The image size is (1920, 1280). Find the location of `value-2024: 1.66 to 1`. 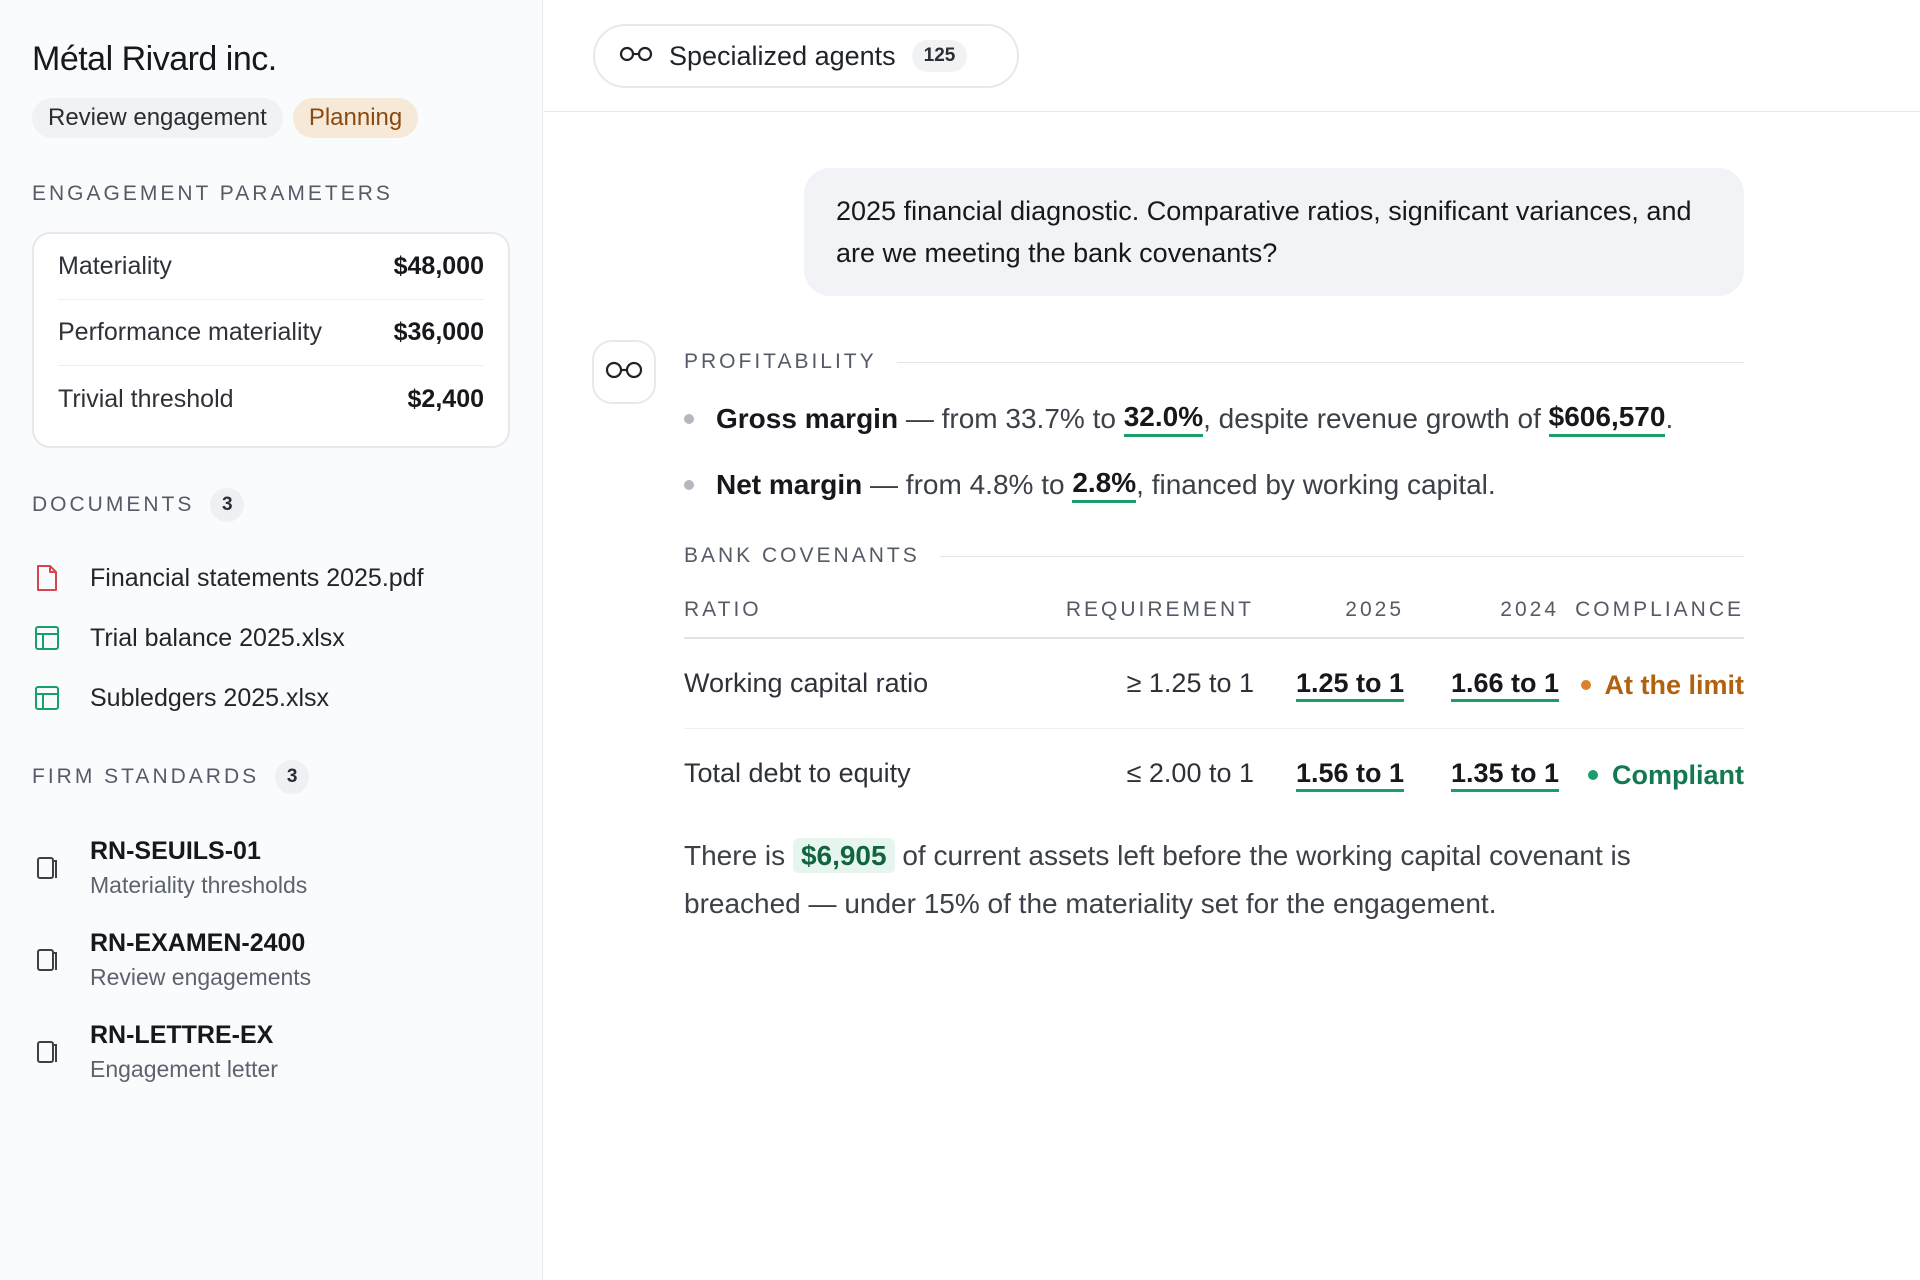

value-2024: 1.66 to 1 is located at coordinates (1504, 684).